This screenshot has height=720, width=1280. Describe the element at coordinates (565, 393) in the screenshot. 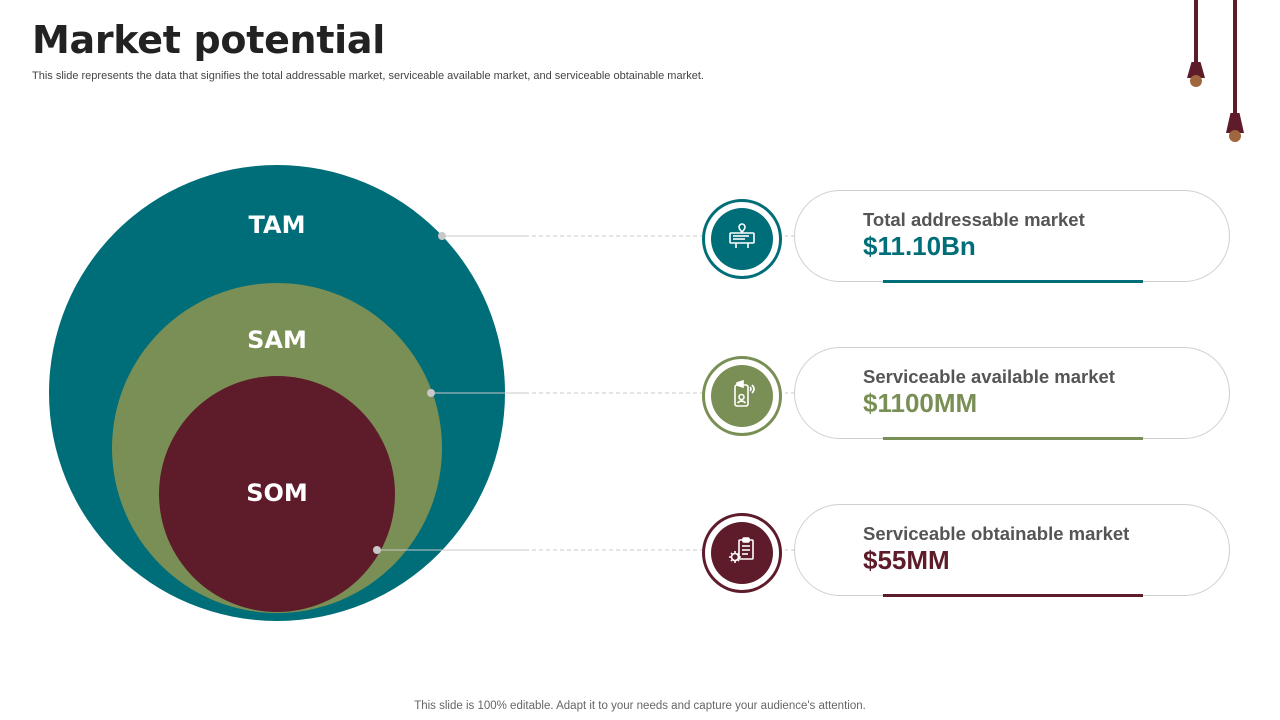

I see `connector-sam` at that location.